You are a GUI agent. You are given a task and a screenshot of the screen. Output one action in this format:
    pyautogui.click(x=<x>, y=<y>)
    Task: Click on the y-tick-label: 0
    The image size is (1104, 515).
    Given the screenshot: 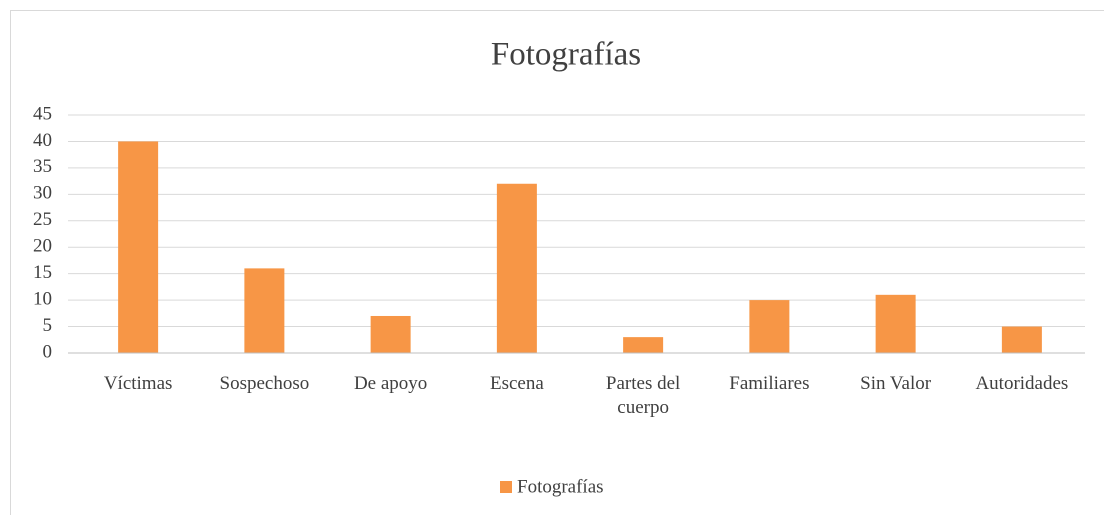 What is the action you would take?
    pyautogui.click(x=48, y=351)
    